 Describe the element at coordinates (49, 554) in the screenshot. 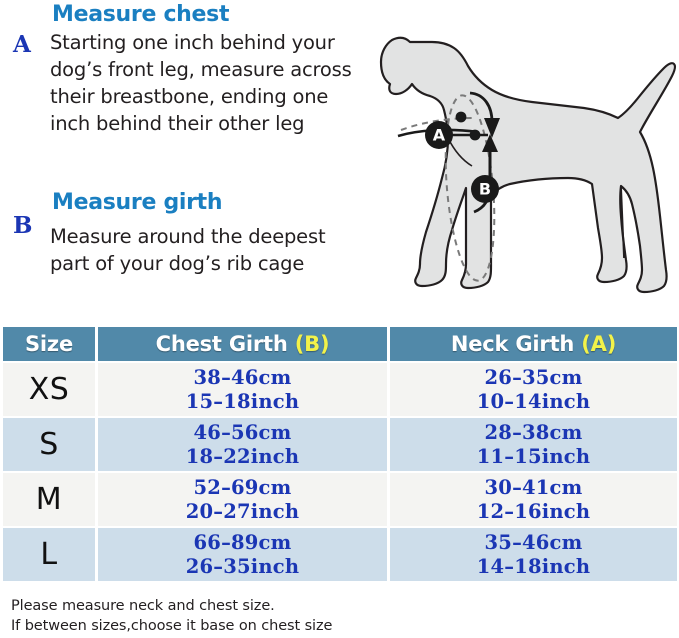

I see `cell-size: L` at that location.